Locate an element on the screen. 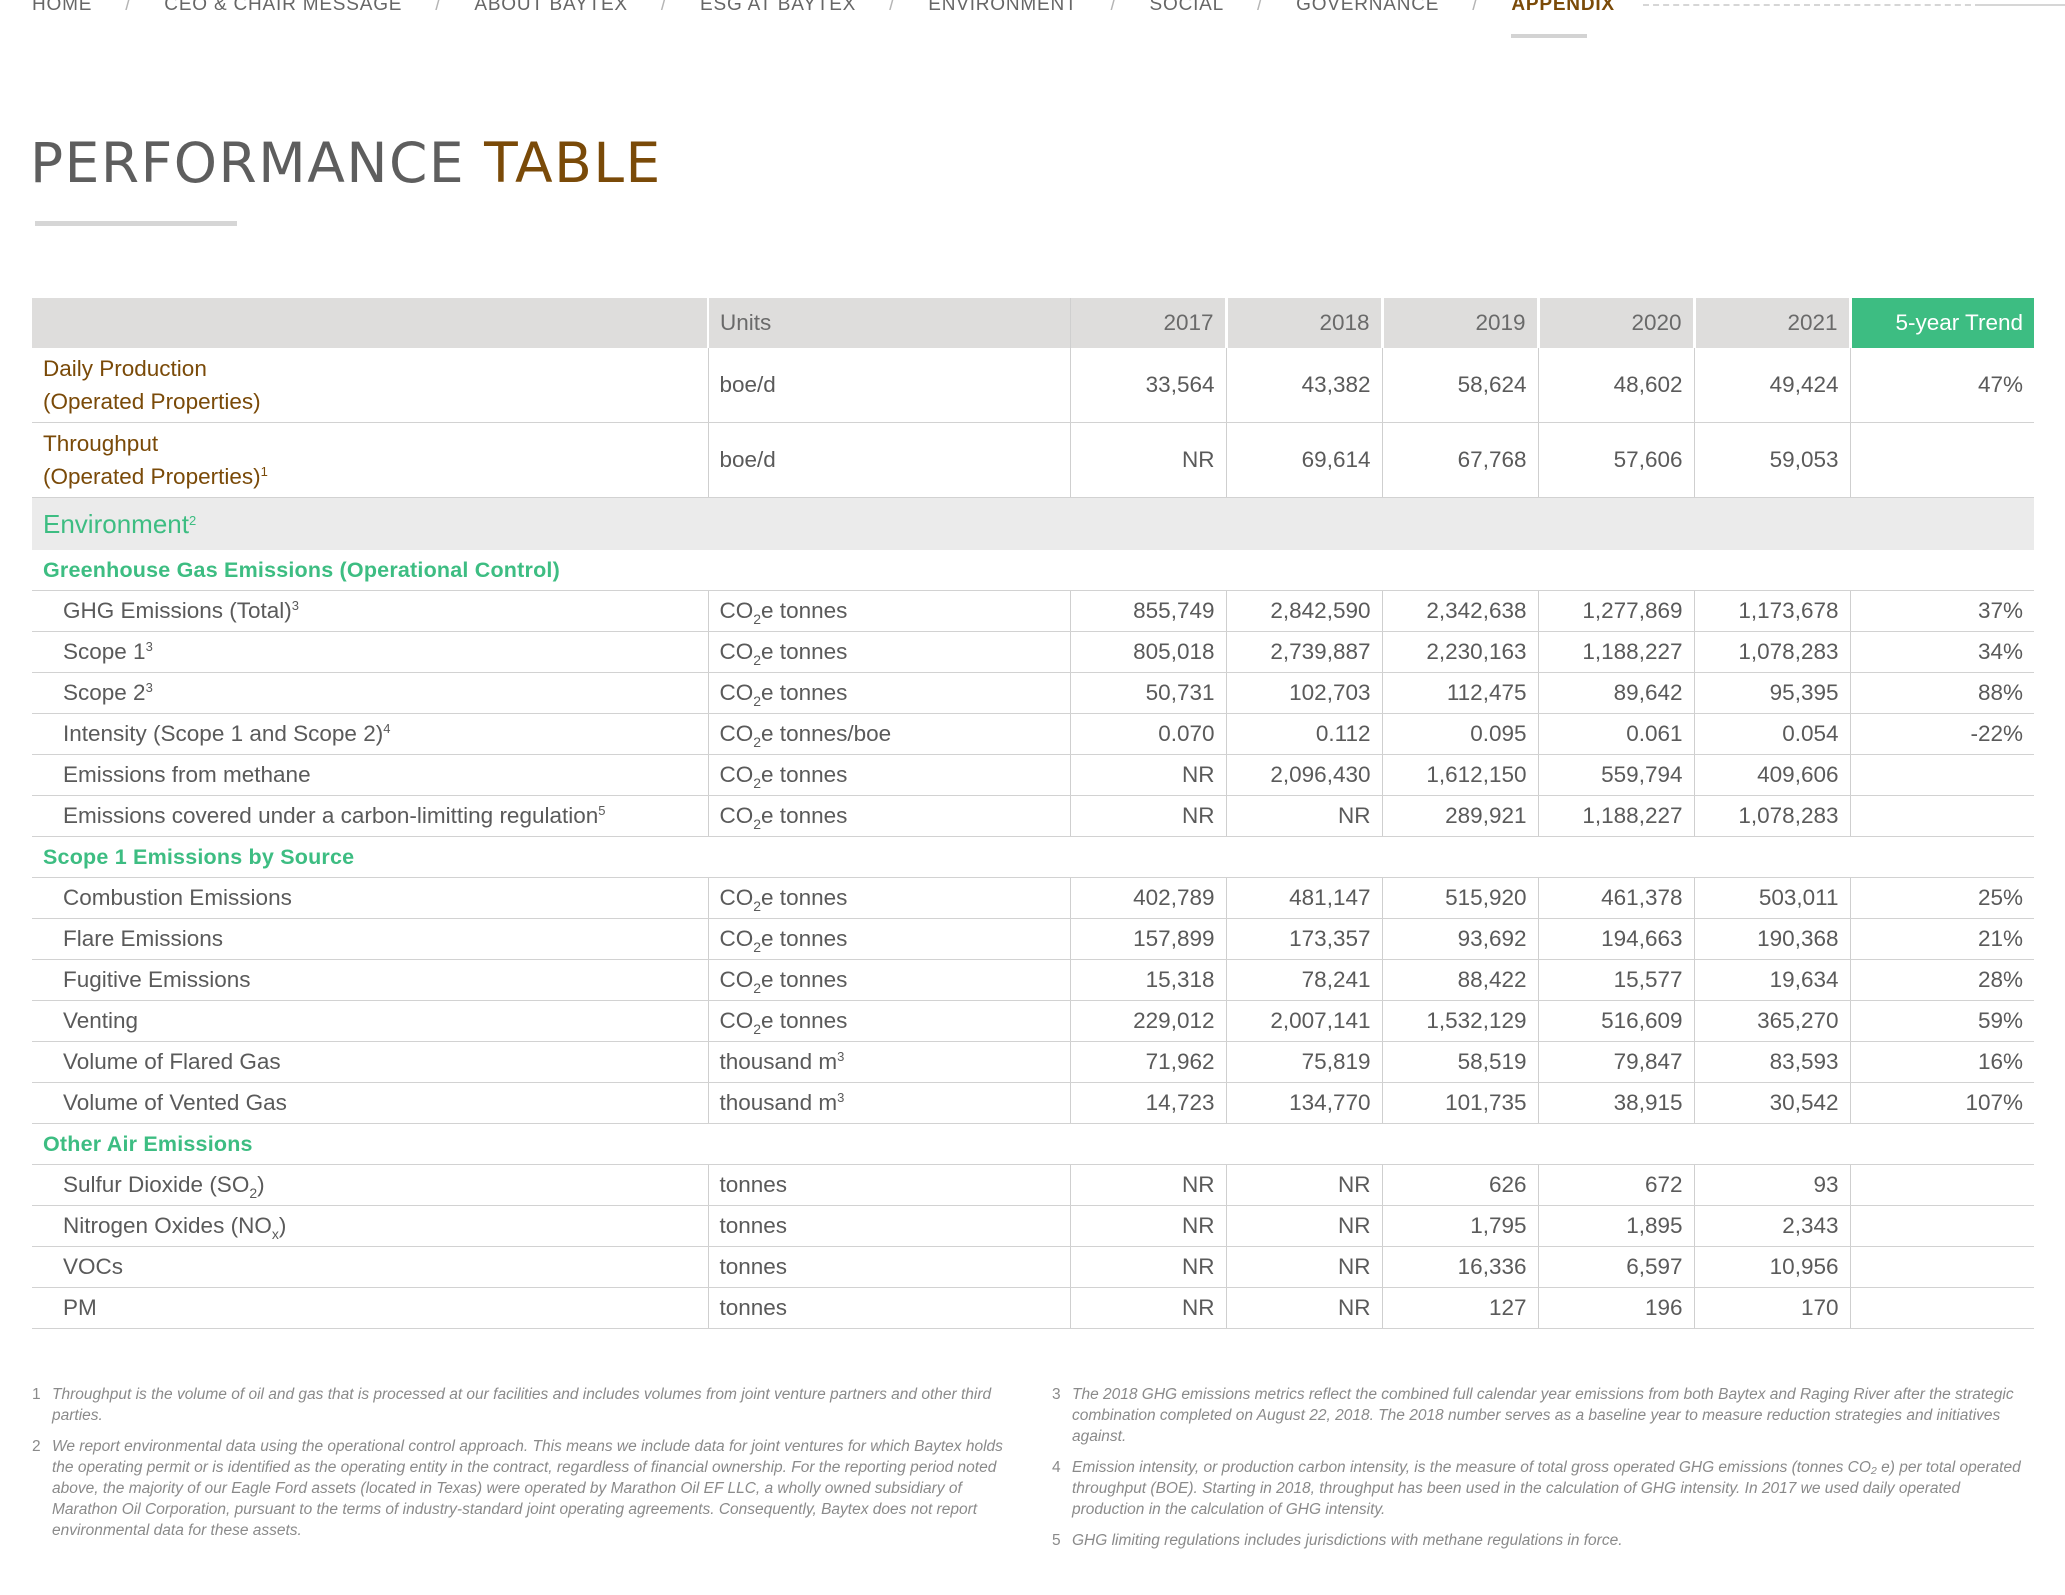 The width and height of the screenshot is (2065, 1595). value-2020: 672 is located at coordinates (1616, 1185).